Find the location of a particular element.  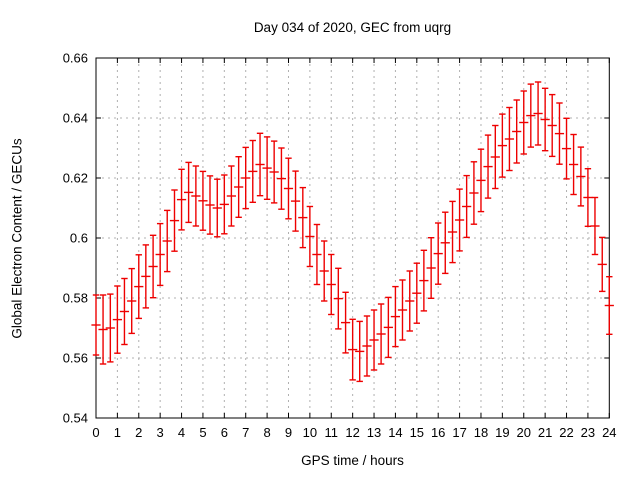

x-tick-label: 12 is located at coordinates (352, 432).